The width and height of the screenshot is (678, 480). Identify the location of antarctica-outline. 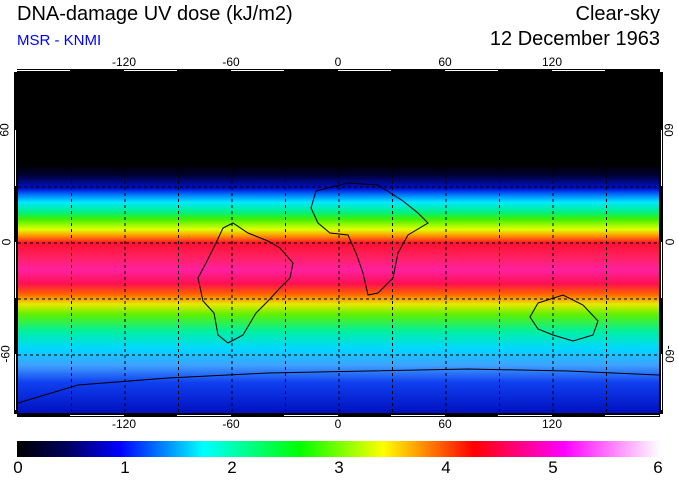
(338, 386).